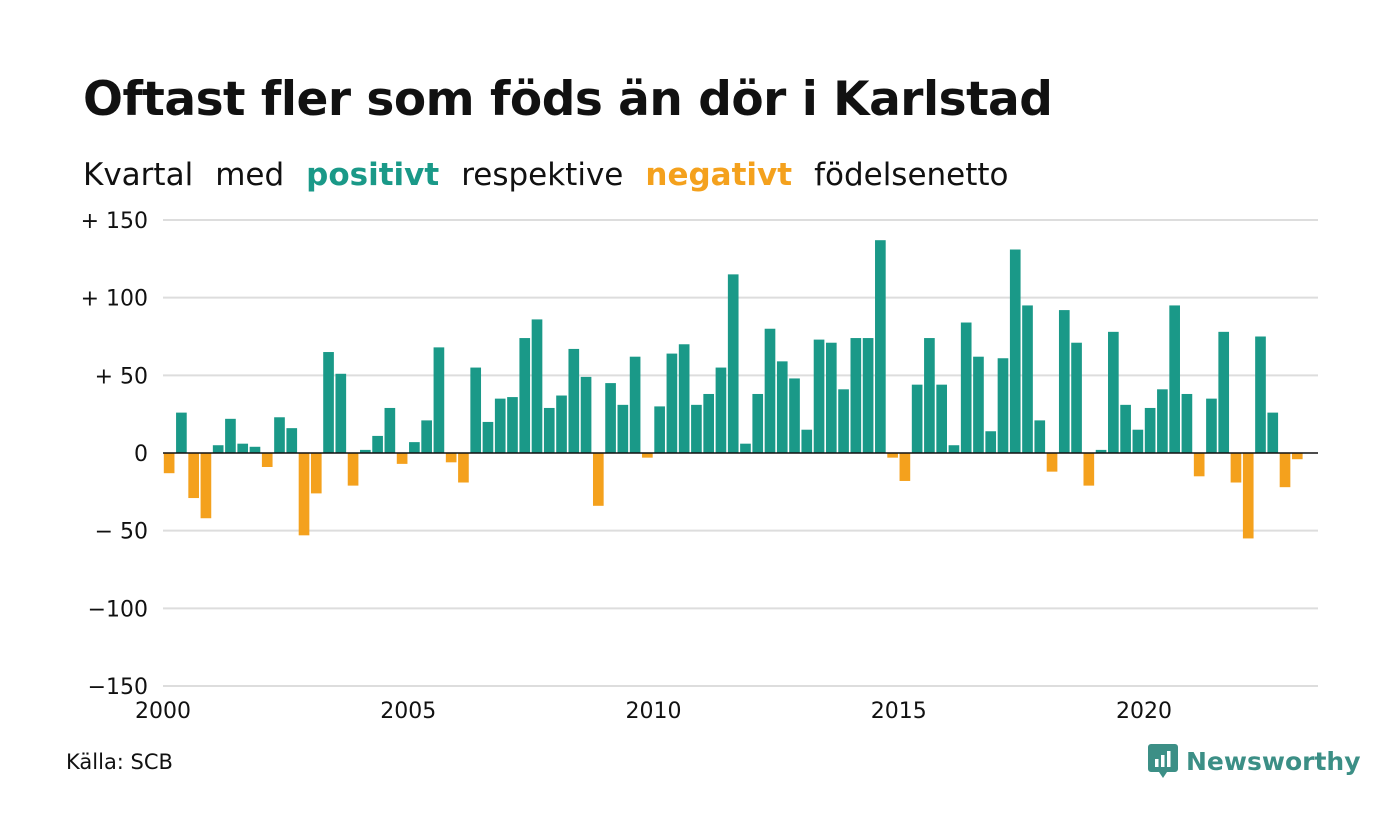  I want to click on y-tick-label: −150, so click(118, 687).